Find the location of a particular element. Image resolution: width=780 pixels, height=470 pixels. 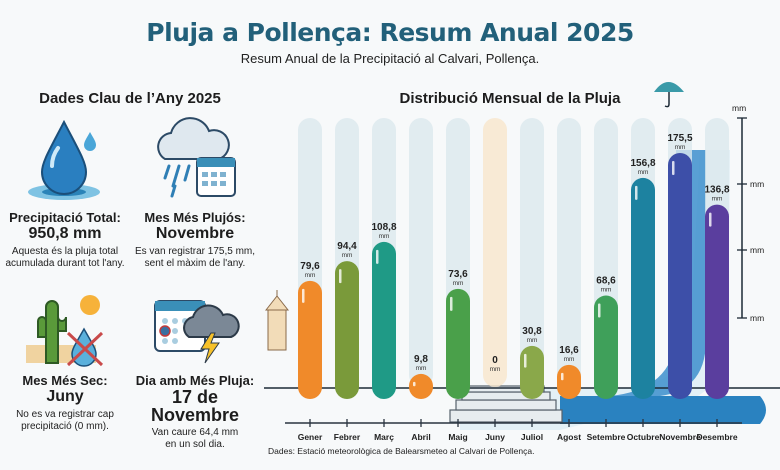

bell-tower-icon is located at coordinates (277, 320).